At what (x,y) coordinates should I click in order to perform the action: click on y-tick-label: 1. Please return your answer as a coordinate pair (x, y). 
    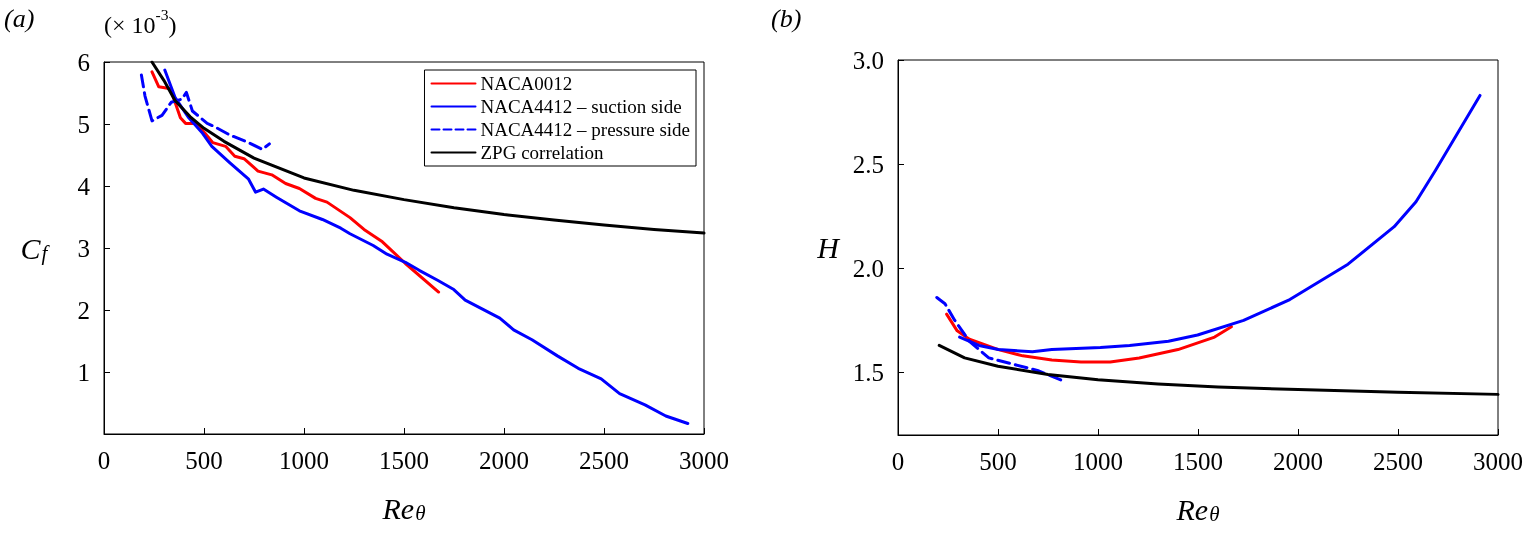
    Looking at the image, I should click on (83, 372).